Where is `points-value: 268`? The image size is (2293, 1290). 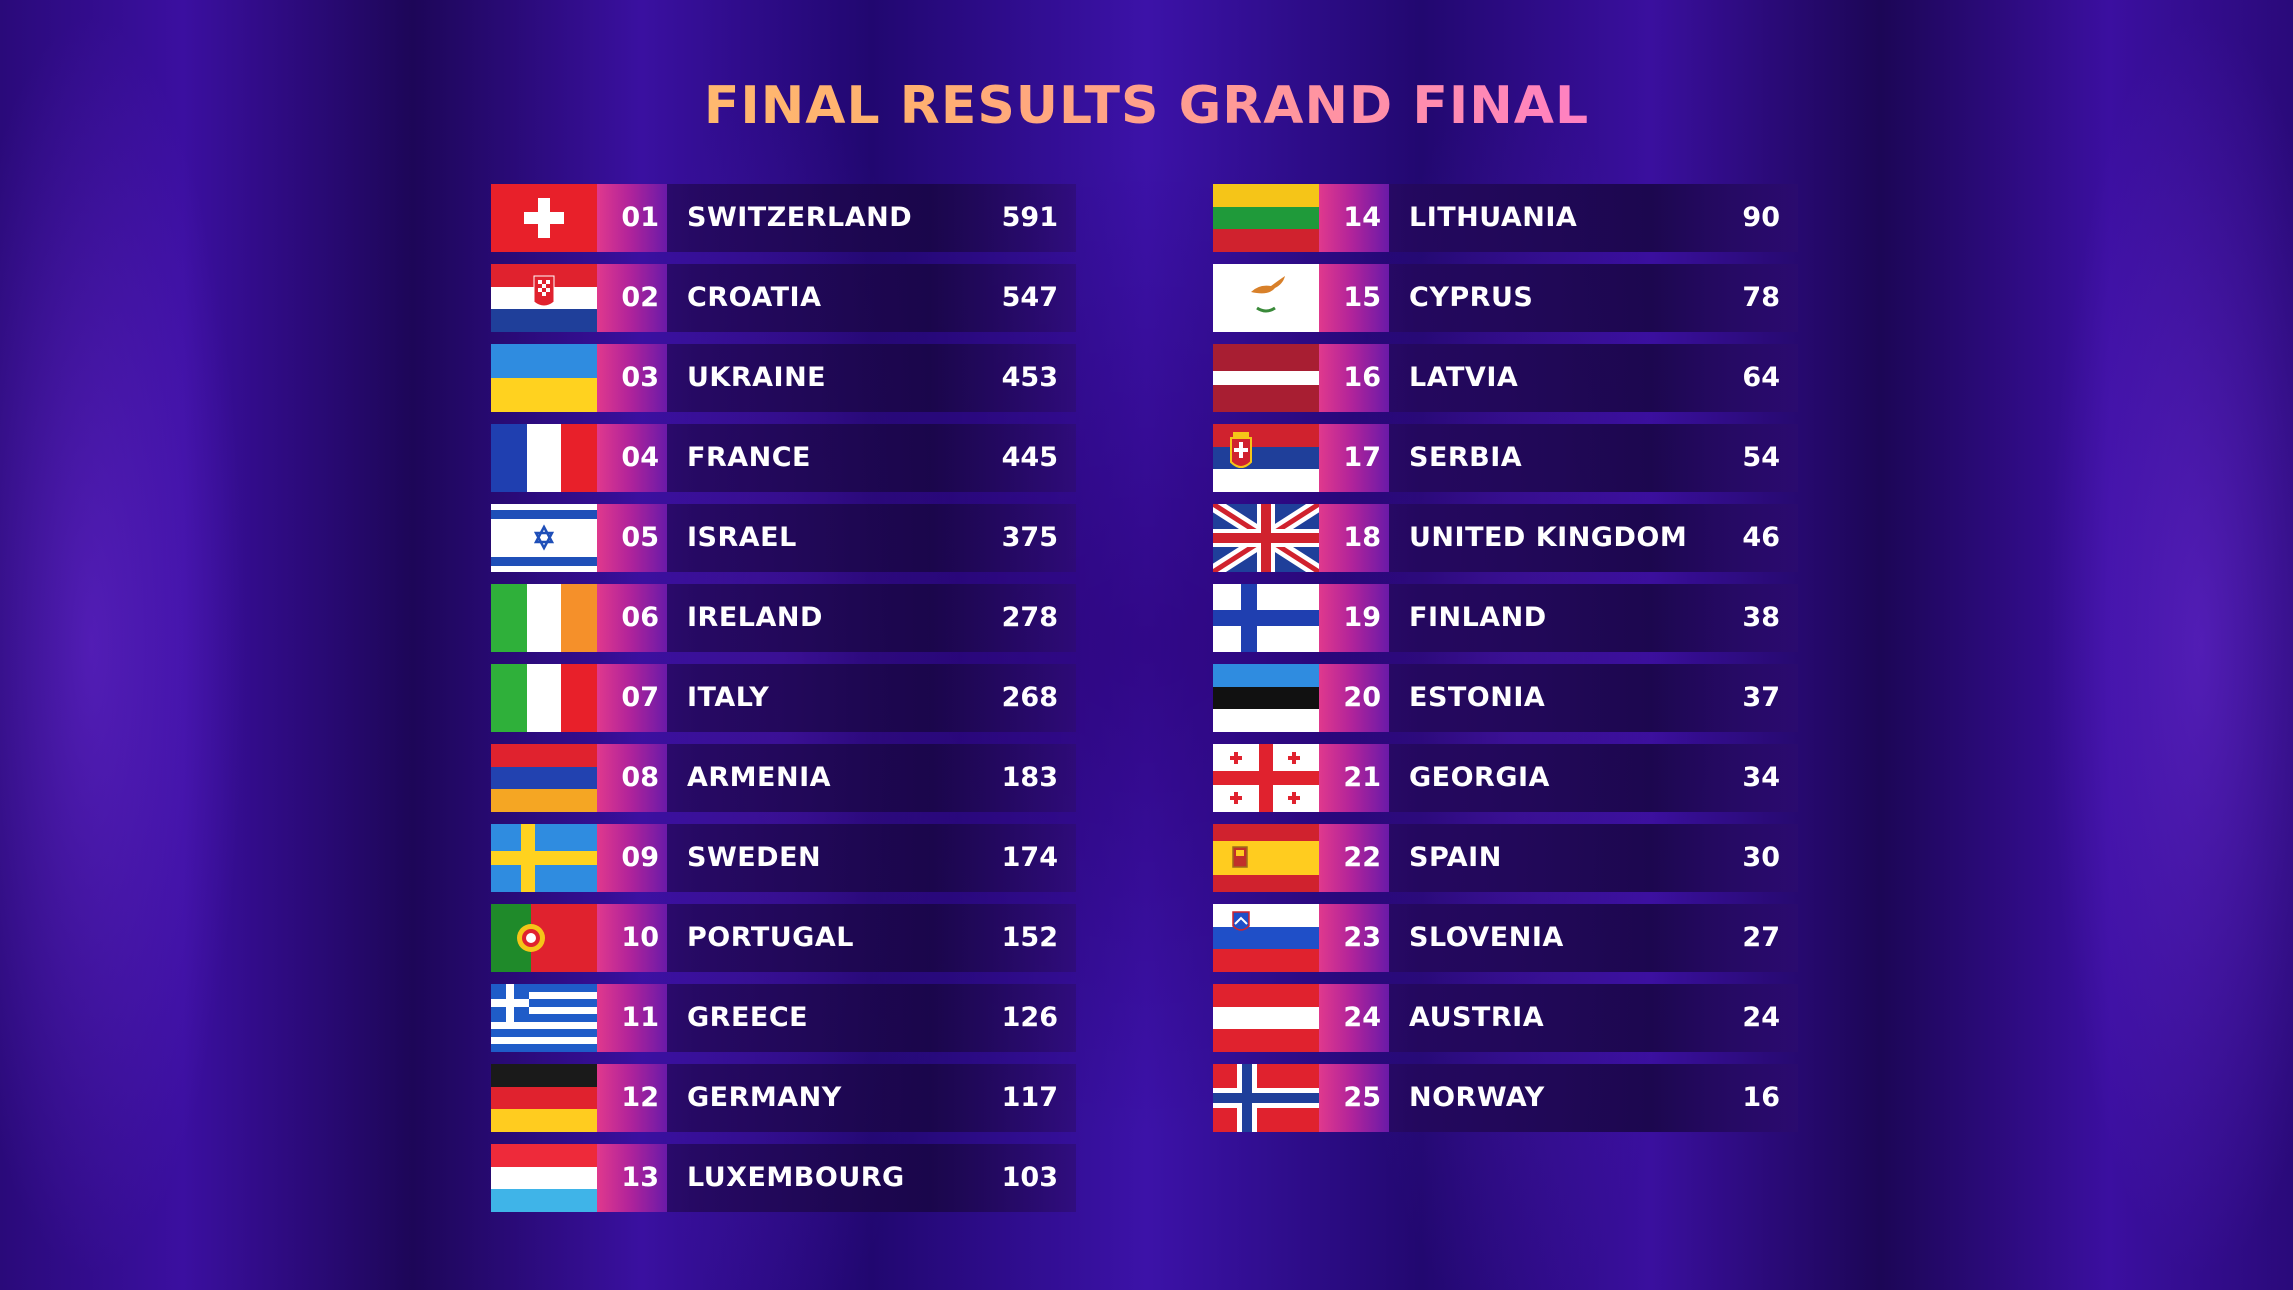
points-value: 268 is located at coordinates (1029, 697).